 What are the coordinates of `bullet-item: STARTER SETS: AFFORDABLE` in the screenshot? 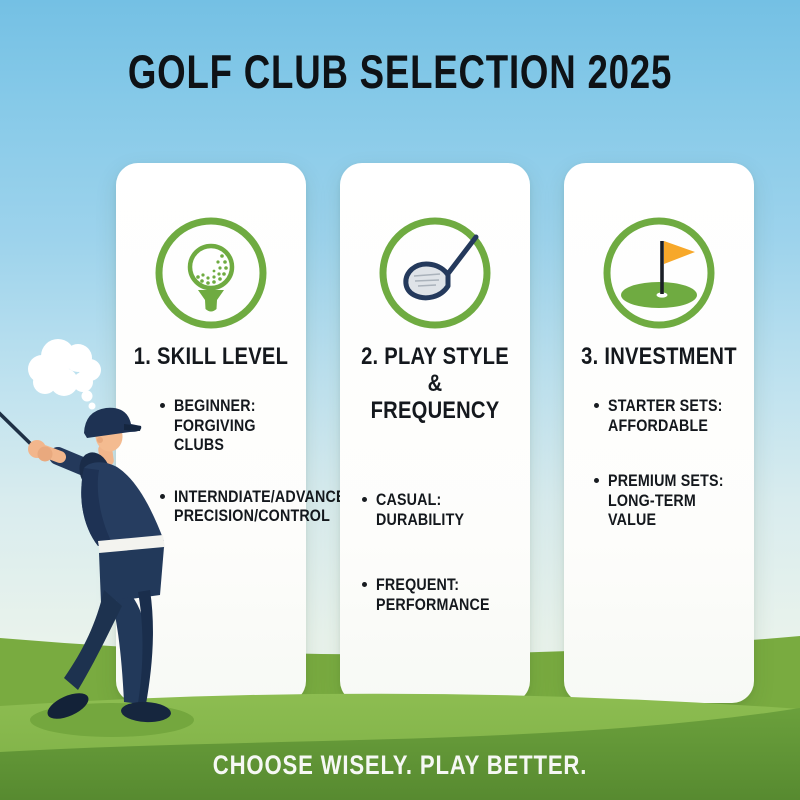 It's located at (659, 415).